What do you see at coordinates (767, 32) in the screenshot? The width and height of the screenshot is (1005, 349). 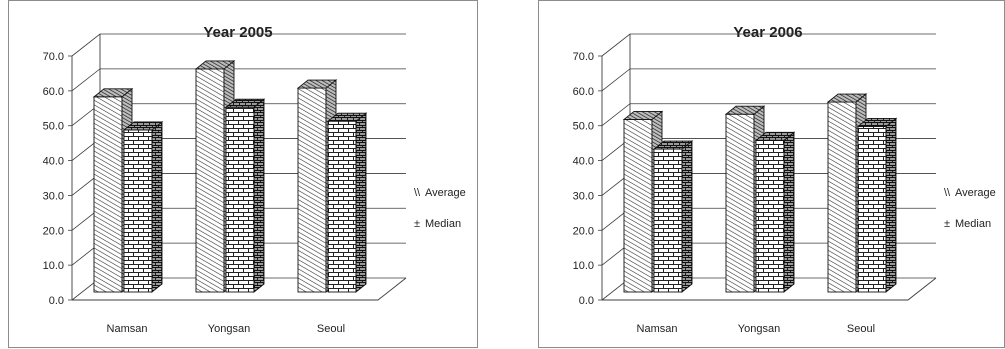 I see `chart-title: Year 2006` at bounding box center [767, 32].